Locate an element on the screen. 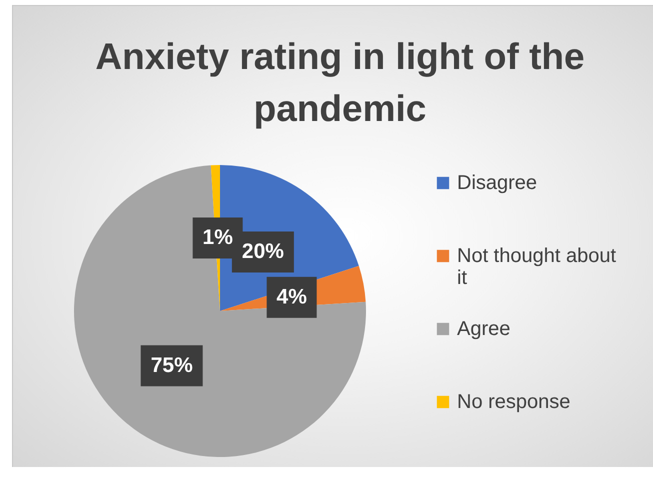 This screenshot has width=653, height=481. data-label: 1% is located at coordinates (218, 238).